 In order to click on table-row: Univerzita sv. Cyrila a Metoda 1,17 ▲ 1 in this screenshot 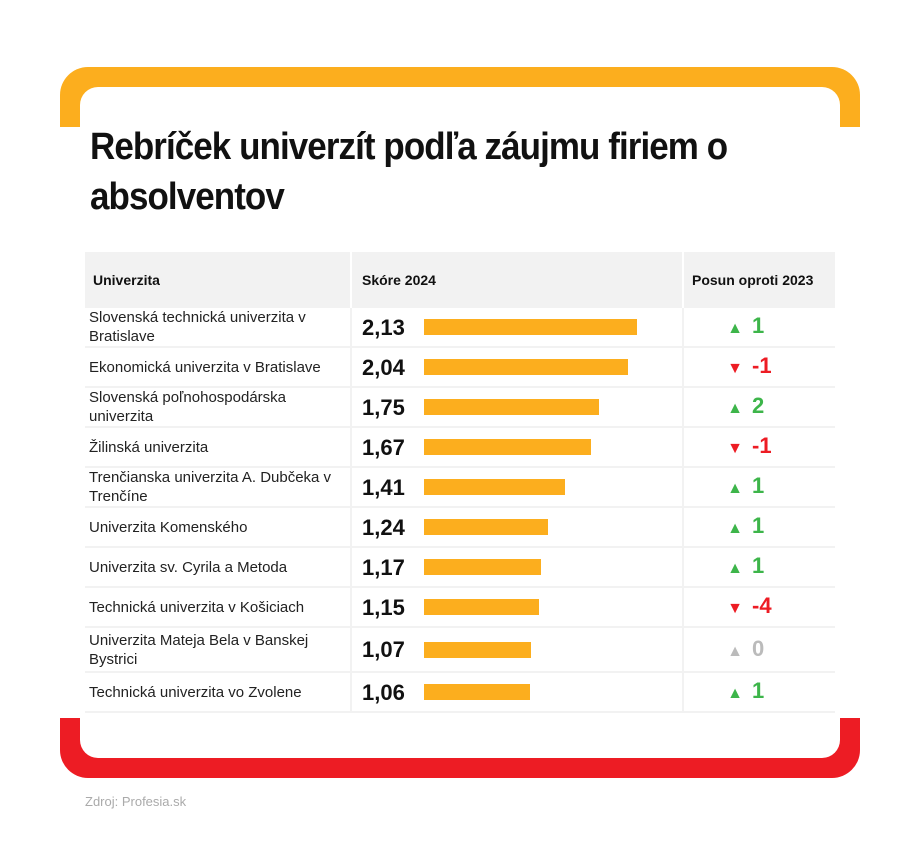, I will do `click(460, 567)`.